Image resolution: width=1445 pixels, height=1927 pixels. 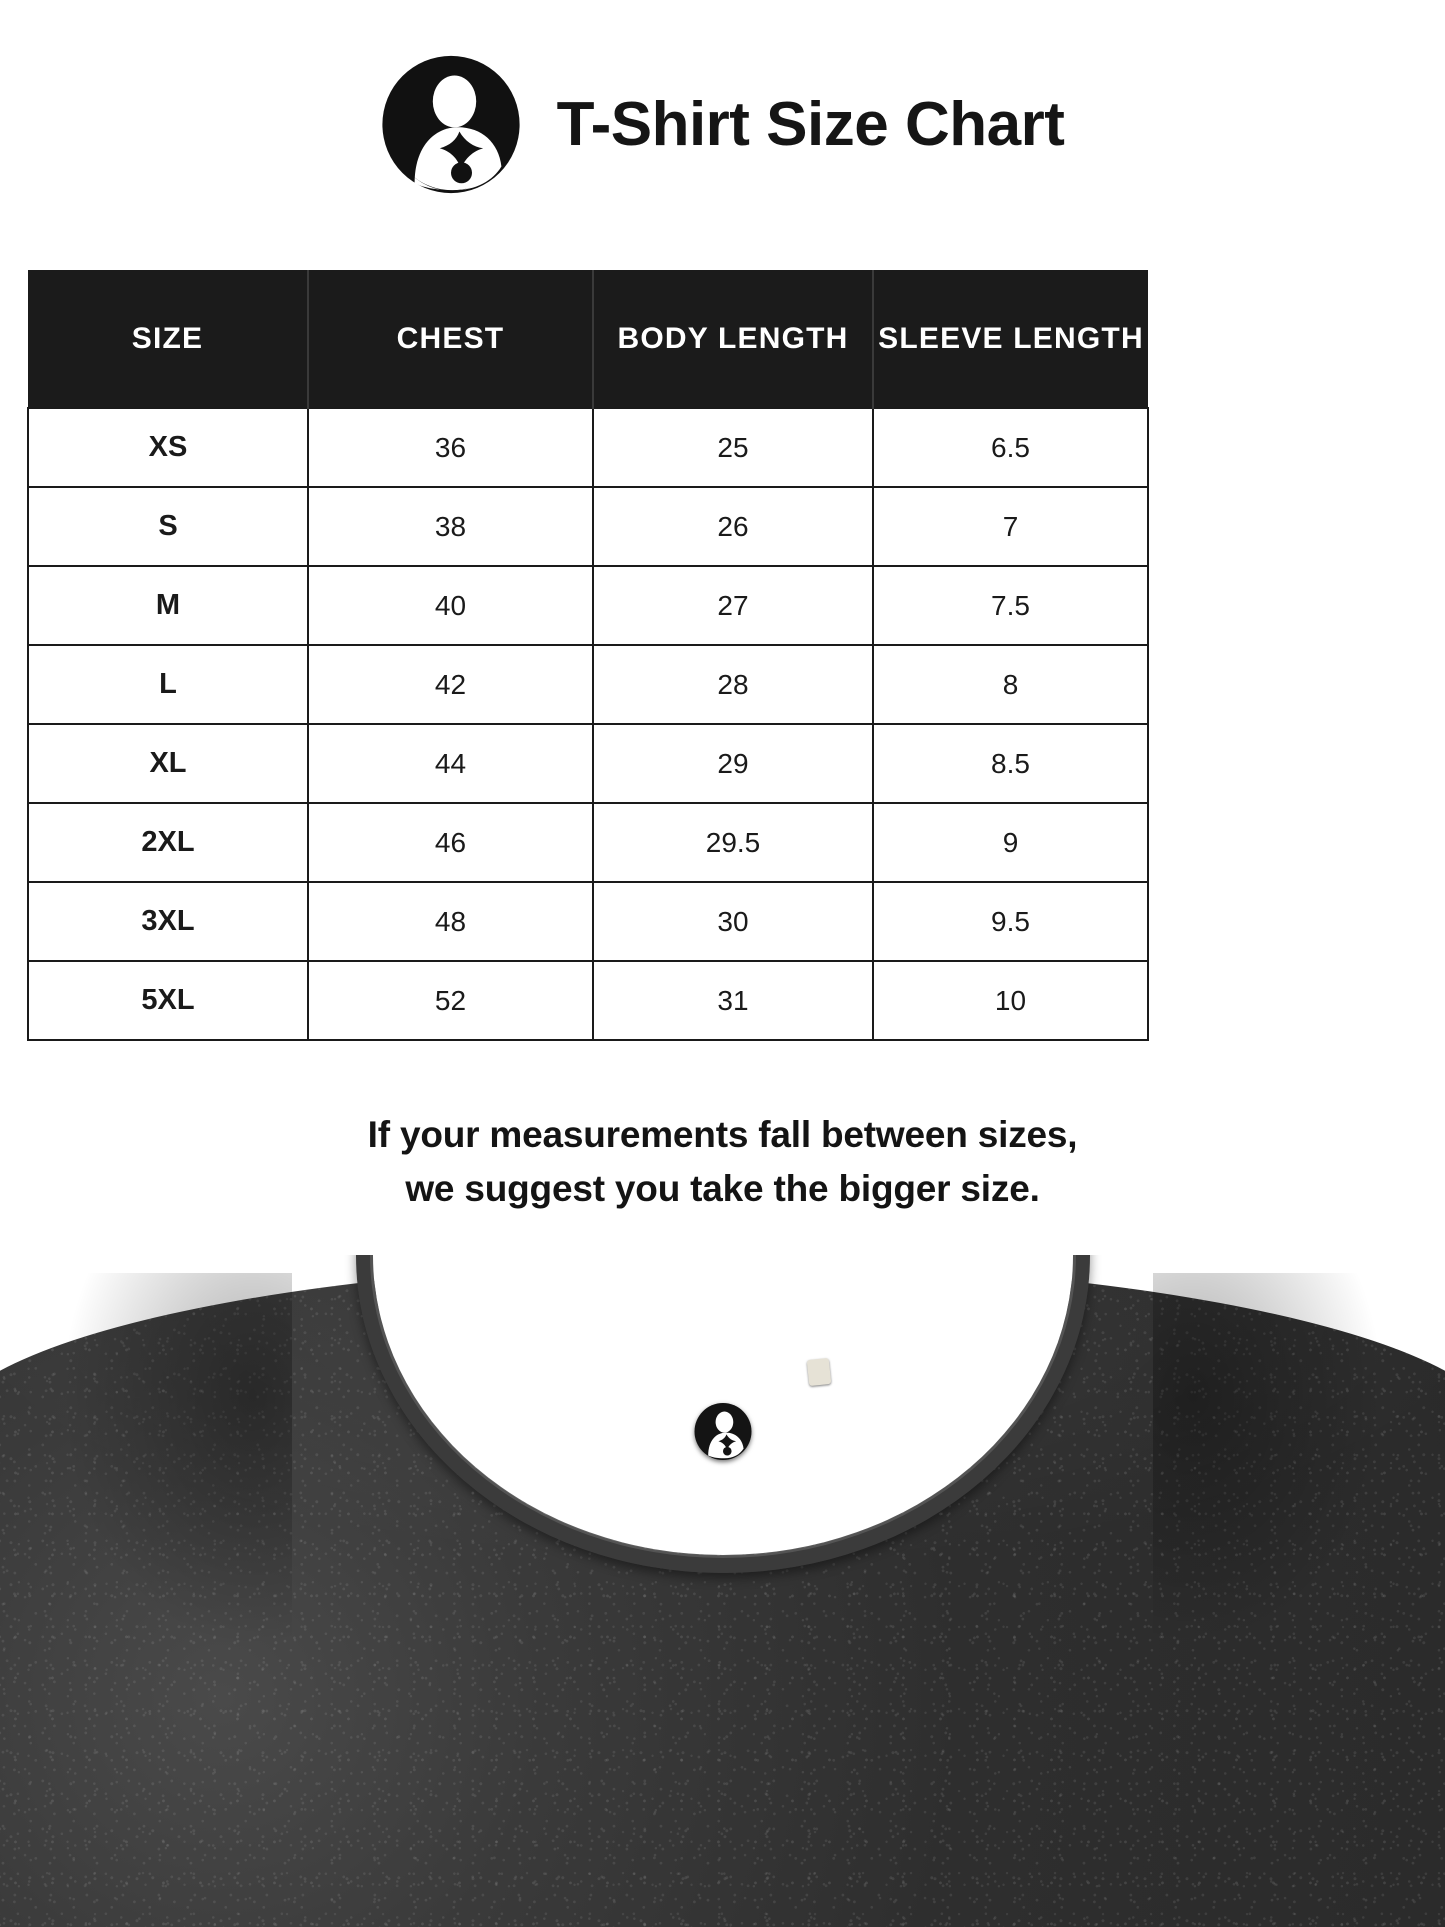 I want to click on table-row: L 42 28 8, so click(x=588, y=684).